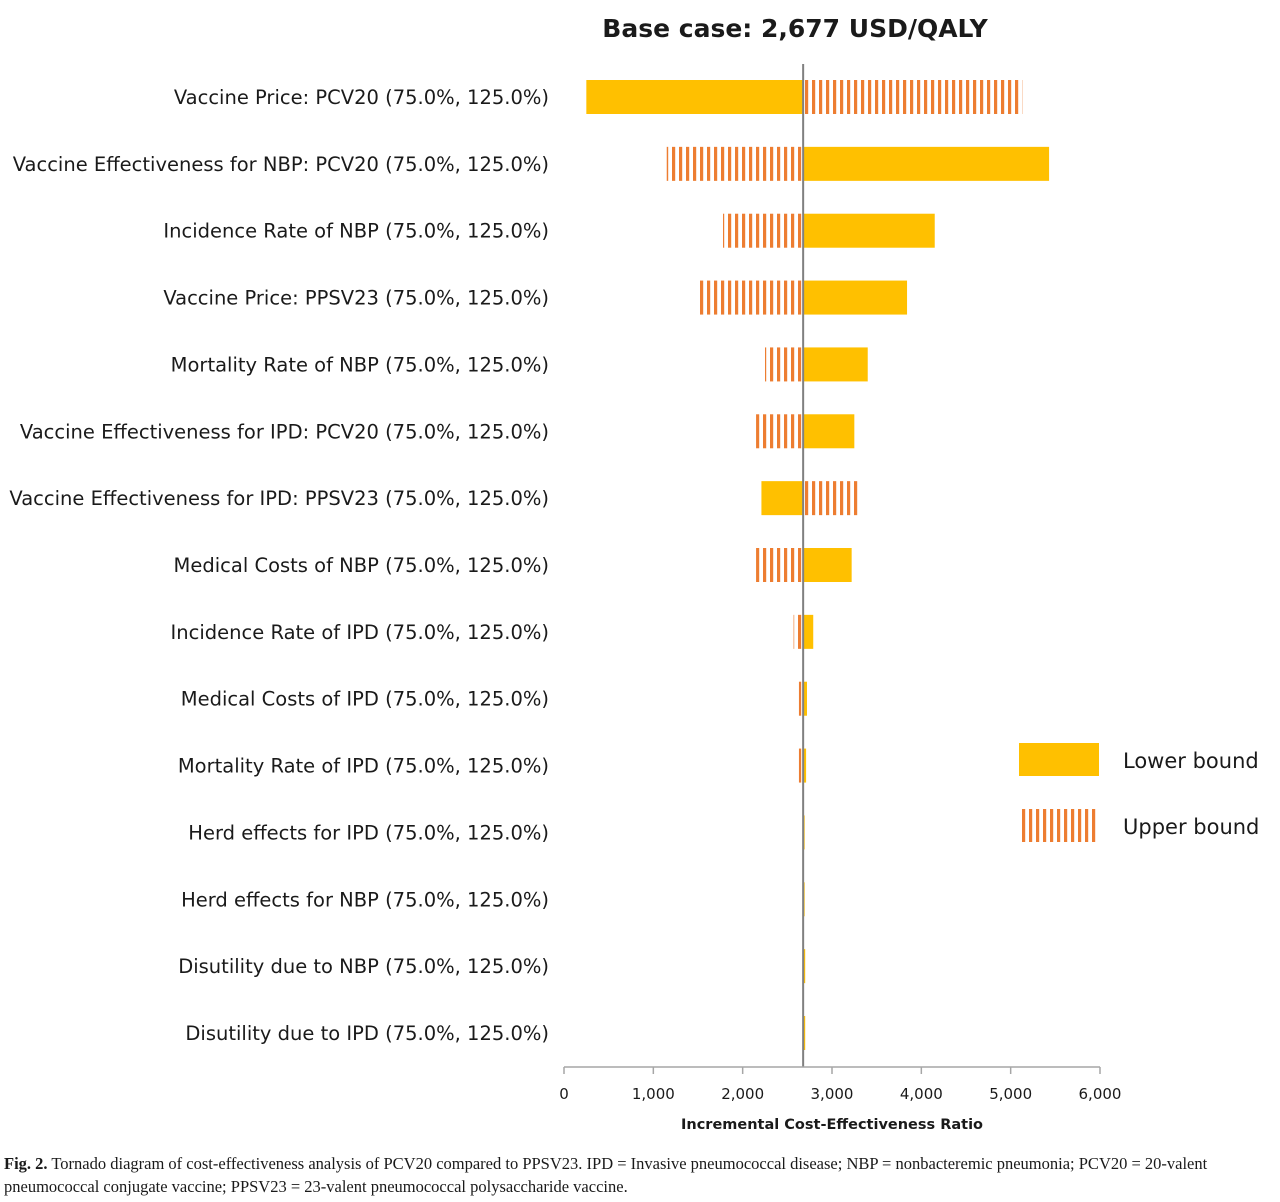  I want to click on chart-title: Base case: 2,677 USD/QALY, so click(795, 28).